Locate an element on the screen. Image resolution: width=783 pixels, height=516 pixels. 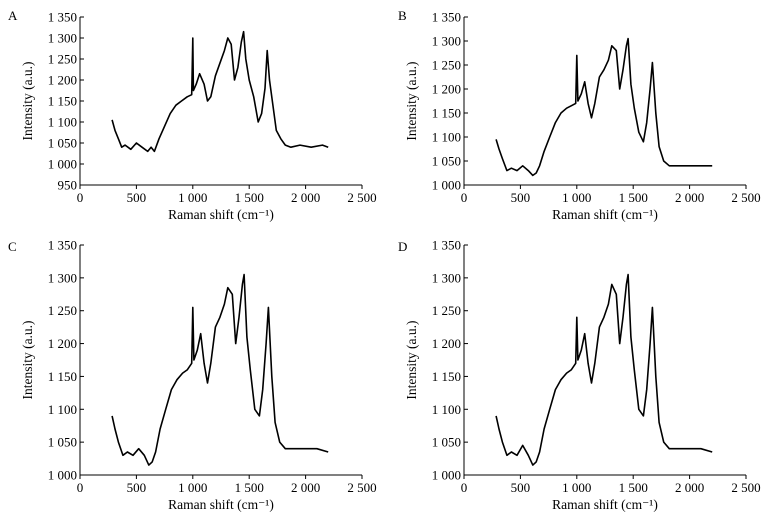
y-tick-label: 950 is located at coordinates (68, 185).